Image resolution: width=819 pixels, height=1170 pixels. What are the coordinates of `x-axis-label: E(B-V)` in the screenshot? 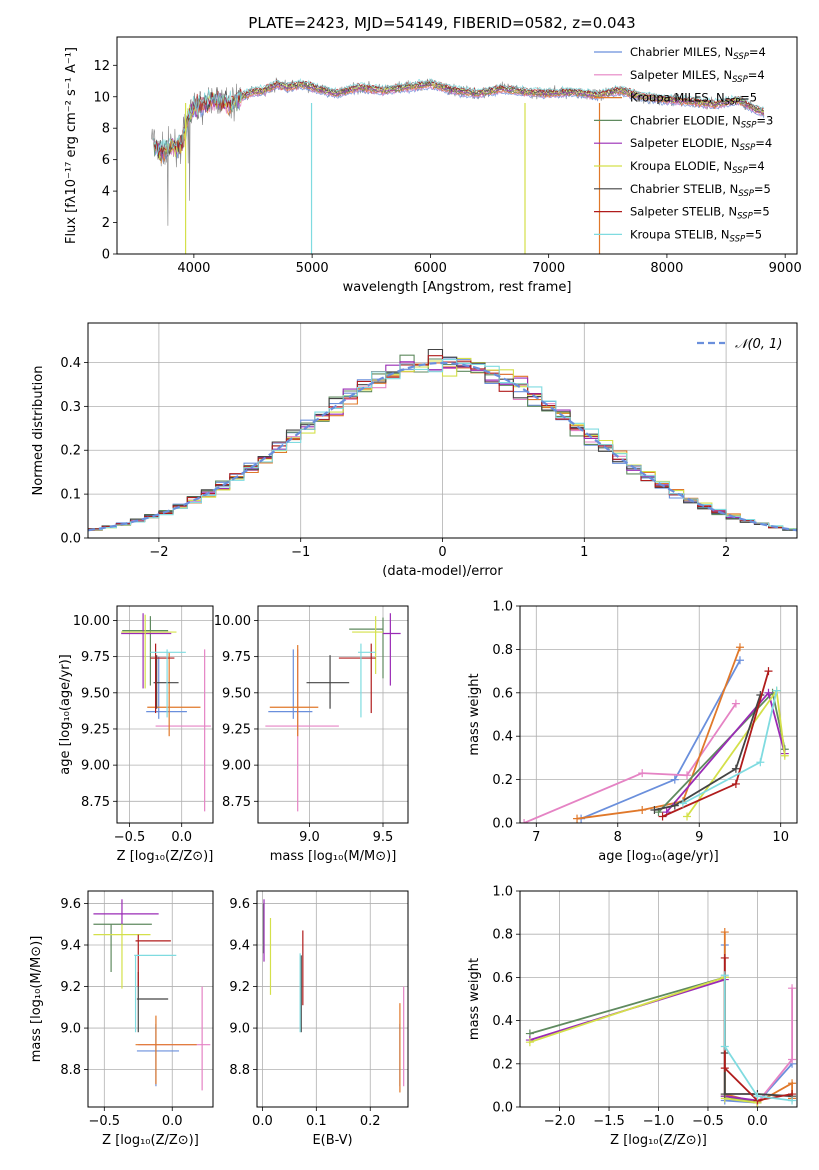 It's located at (332, 1140).